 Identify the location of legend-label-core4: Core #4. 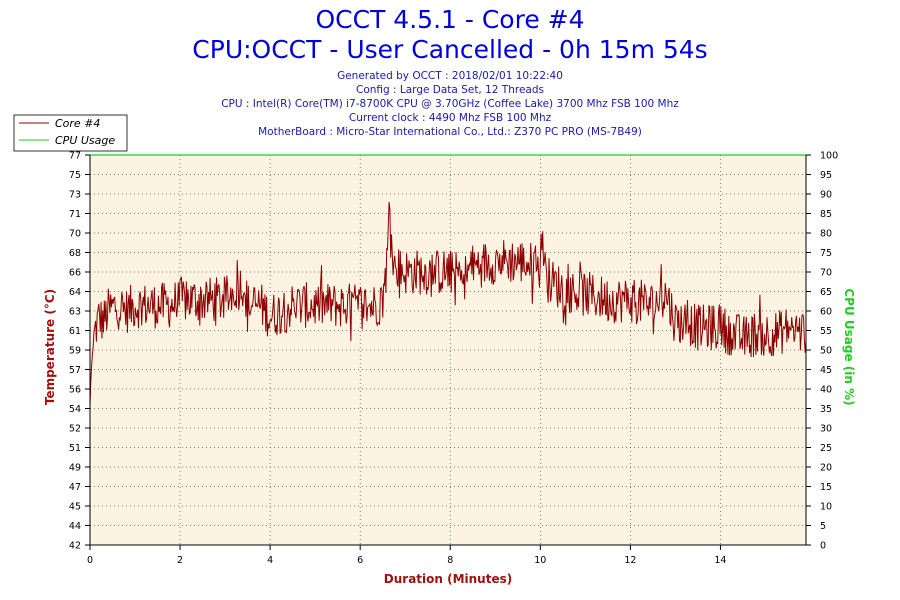
(77, 123).